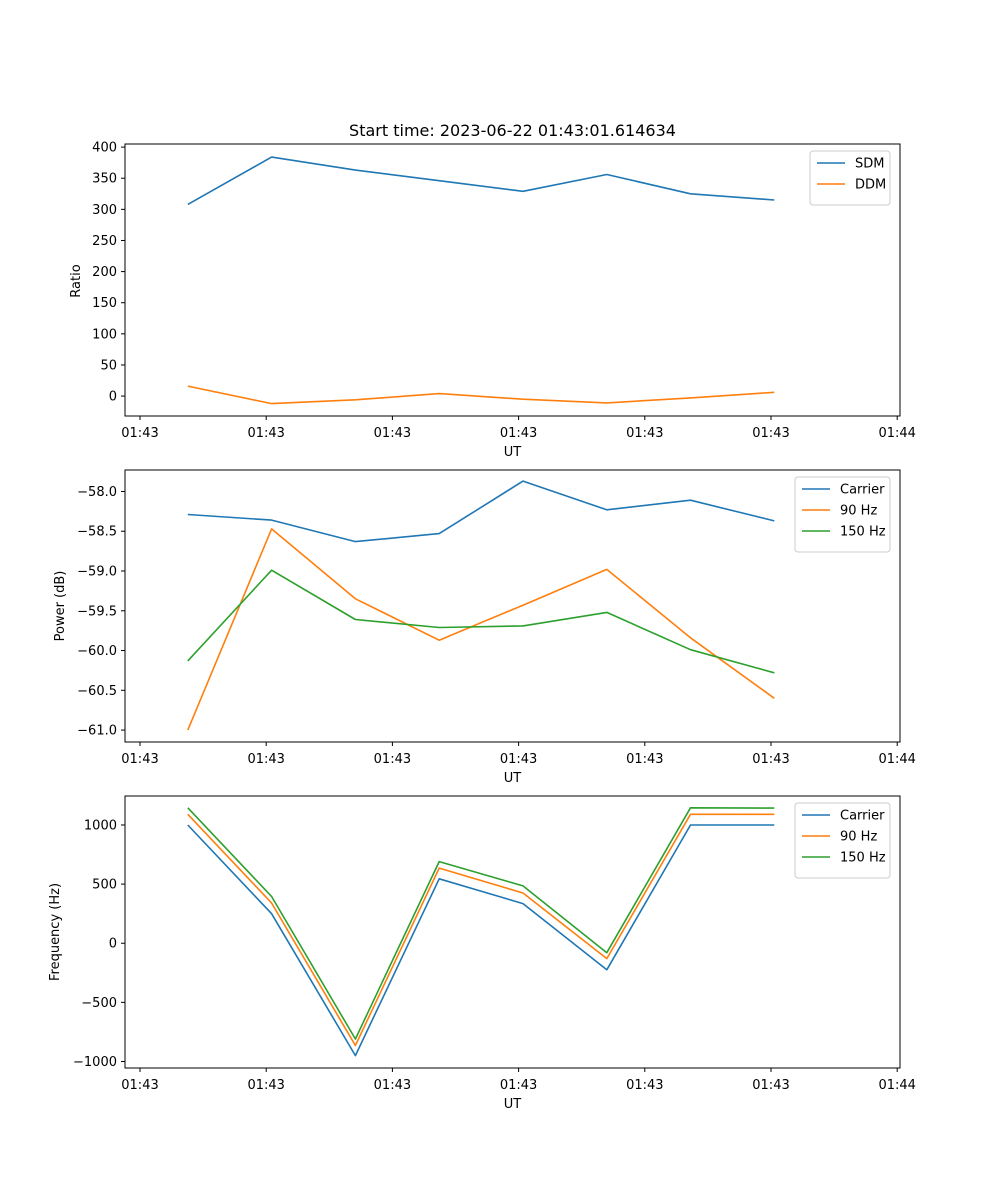 Image resolution: width=1000 pixels, height=1200 pixels. Describe the element at coordinates (104, 148) in the screenshot. I see `y-tick-label: 400` at that location.